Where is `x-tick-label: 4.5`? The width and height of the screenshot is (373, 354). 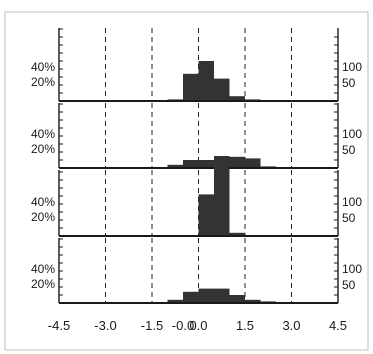 x-tick-label: 4.5 is located at coordinates (338, 325).